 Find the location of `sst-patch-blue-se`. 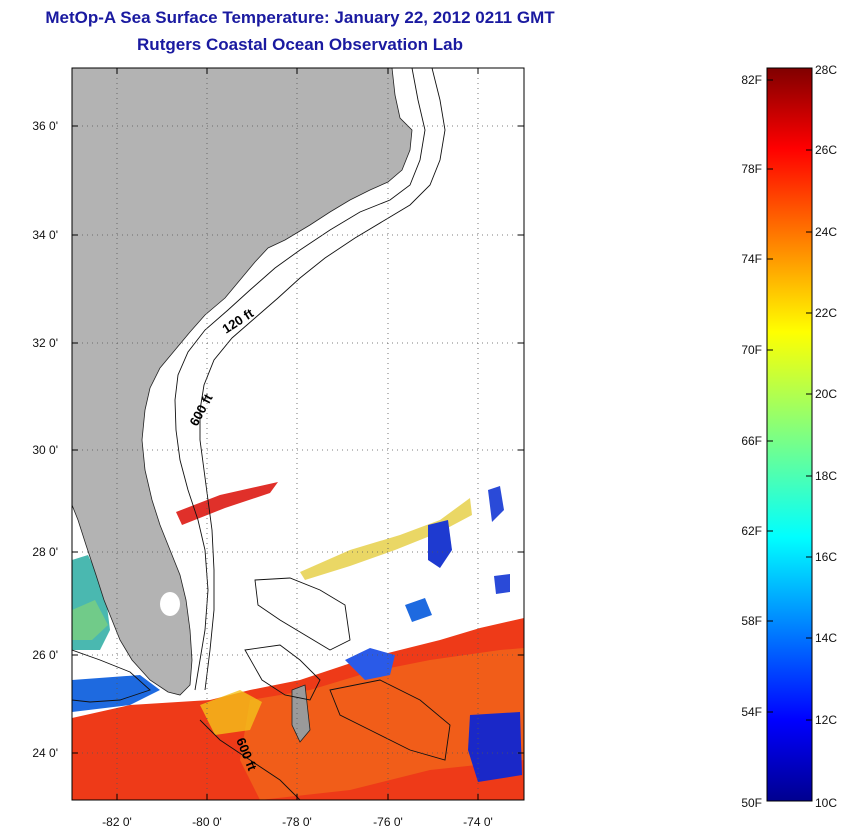

sst-patch-blue-se is located at coordinates (495, 747).